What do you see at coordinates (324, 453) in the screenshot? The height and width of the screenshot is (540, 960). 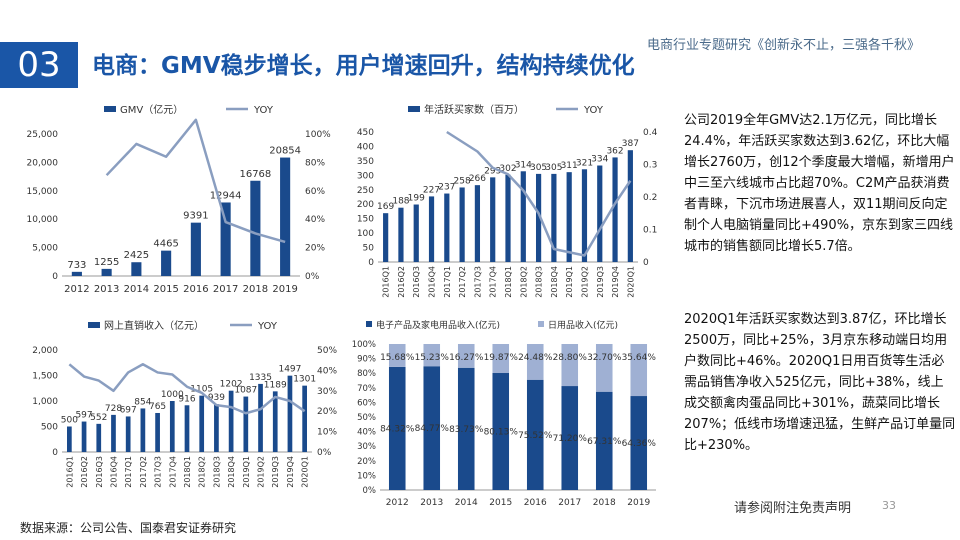 I see `y2-tick-label: 0%` at bounding box center [324, 453].